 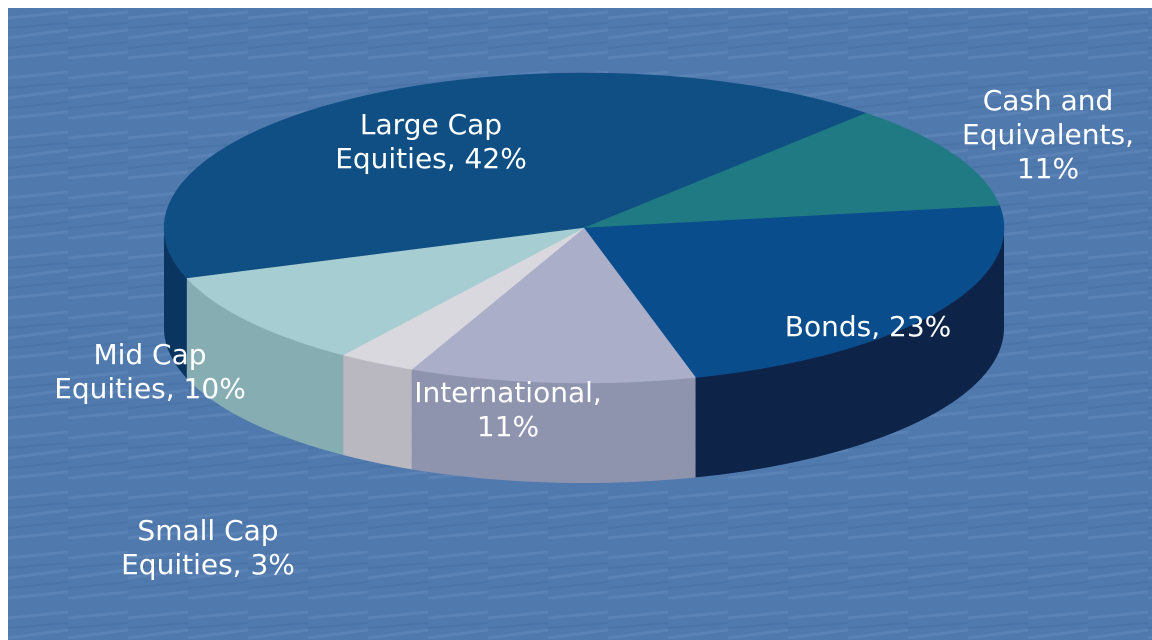 What do you see at coordinates (150, 371) in the screenshot?
I see `label-mid-cap-equities: Mid Cap Equities, 10%` at bounding box center [150, 371].